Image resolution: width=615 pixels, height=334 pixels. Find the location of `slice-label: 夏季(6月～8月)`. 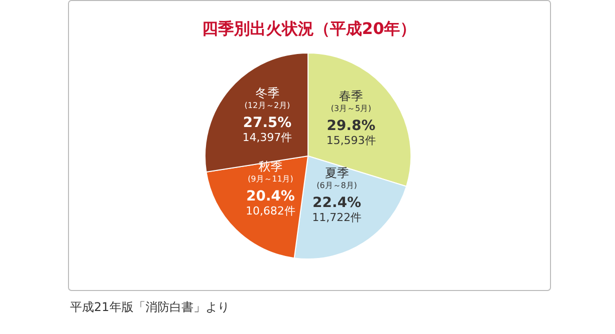

slice-label: 夏季(6月～8月) is located at coordinates (337, 178).